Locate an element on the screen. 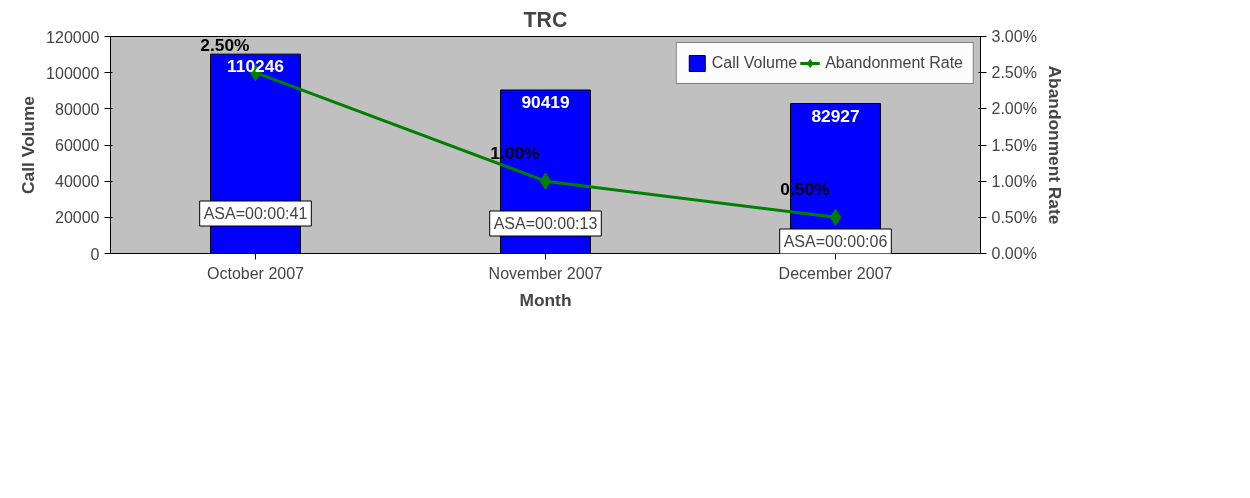 Image resolution: width=1250 pixels, height=498 pixels. y2-tick-label: 3.00% is located at coordinates (1014, 36).